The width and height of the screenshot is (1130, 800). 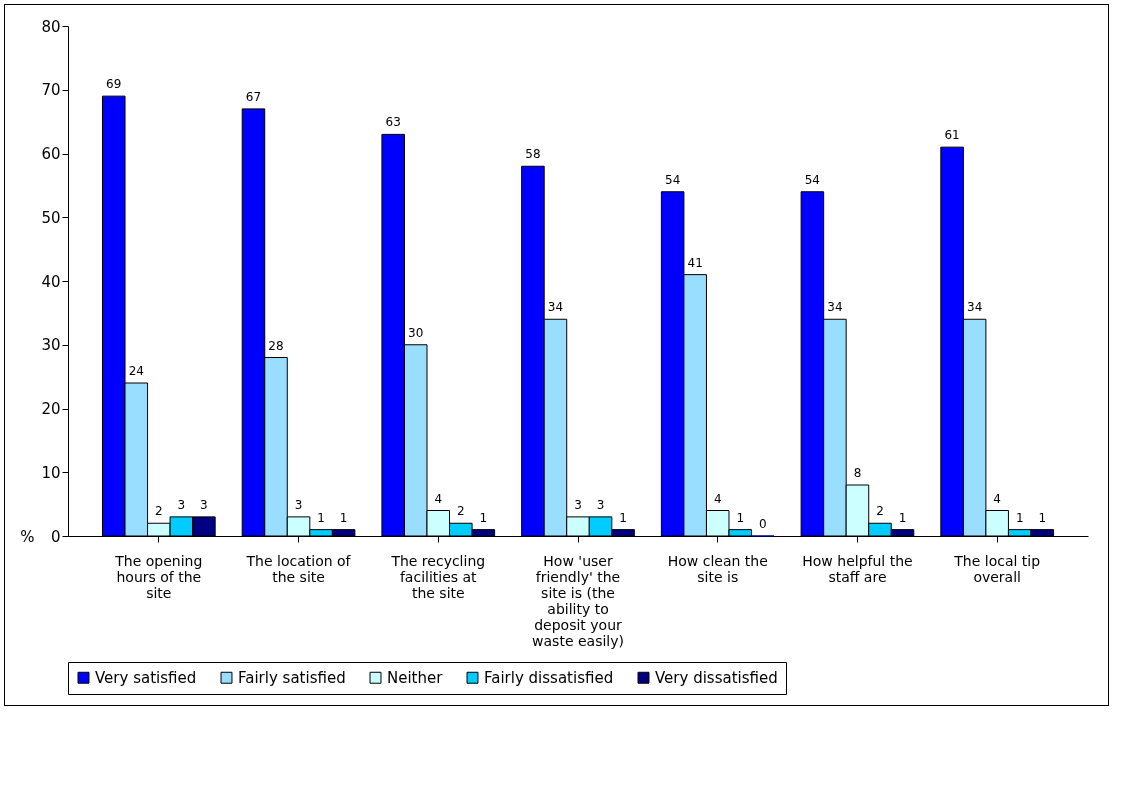 I want to click on y-tick-label: 70, so click(x=51, y=90).